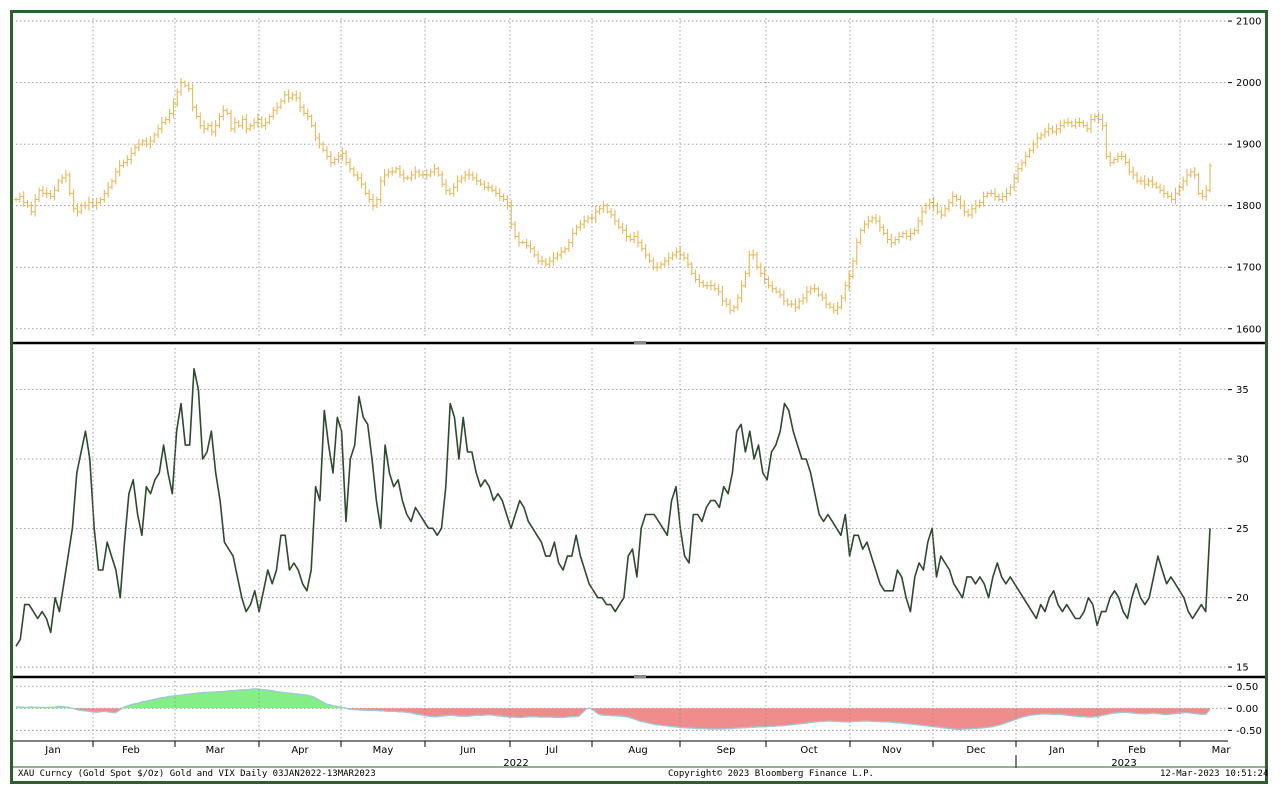 The width and height of the screenshot is (1280, 790). What do you see at coordinates (638, 750) in the screenshot?
I see `x-tick-label: Aug` at bounding box center [638, 750].